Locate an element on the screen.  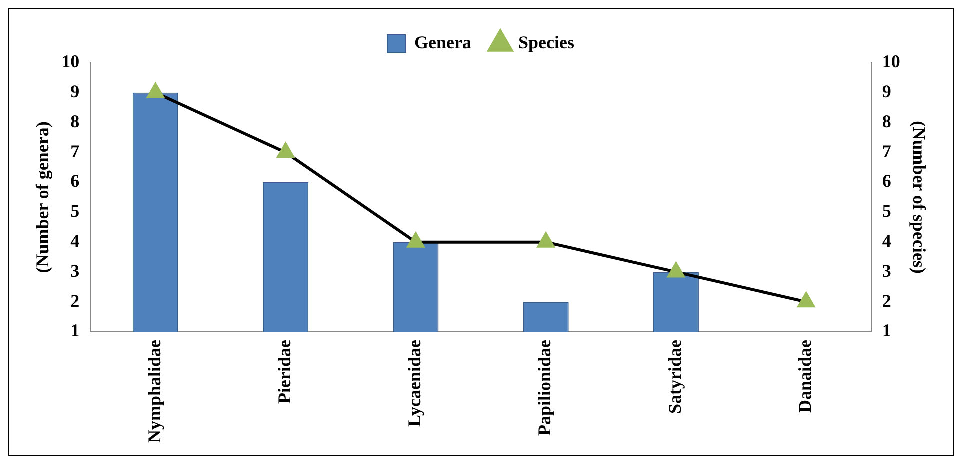
y2-tick-label: 1 is located at coordinates (887, 330).